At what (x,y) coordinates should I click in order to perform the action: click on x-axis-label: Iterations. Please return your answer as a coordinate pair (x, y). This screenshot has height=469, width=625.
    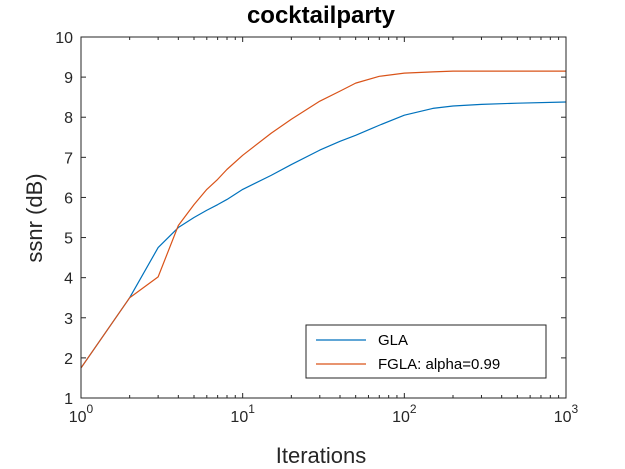
    Looking at the image, I should click on (321, 455).